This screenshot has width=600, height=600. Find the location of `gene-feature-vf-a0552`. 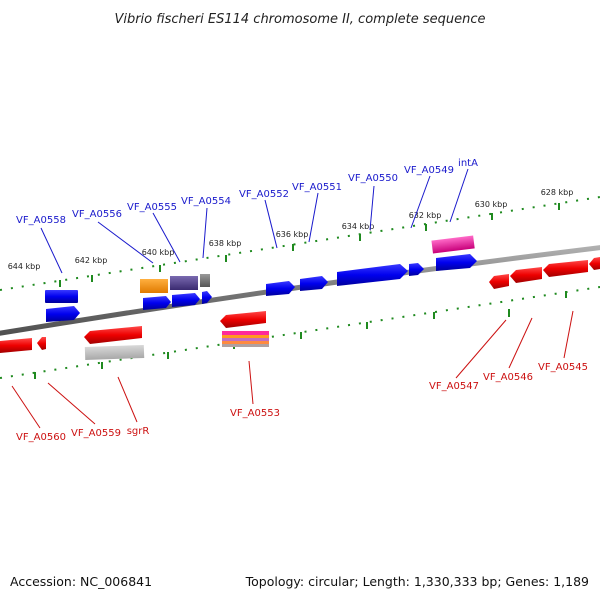

gene-feature-vf-a0552 is located at coordinates (280, 288).